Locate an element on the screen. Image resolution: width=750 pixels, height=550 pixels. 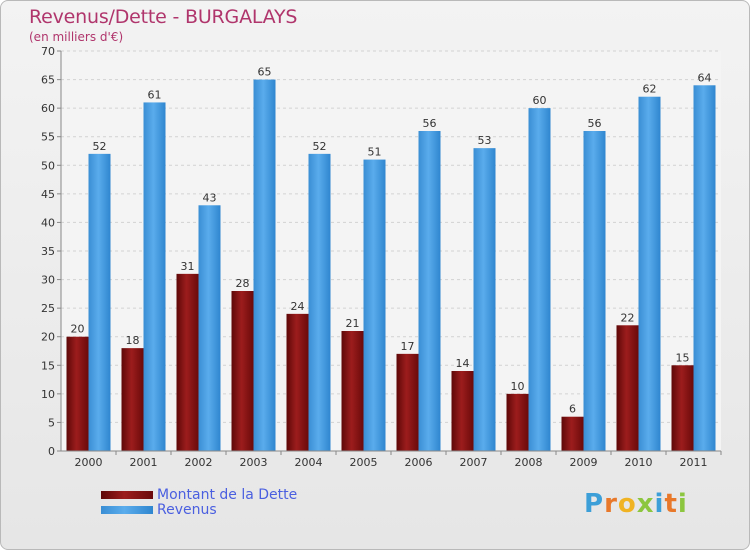
data-label: 31 is located at coordinates (188, 266).